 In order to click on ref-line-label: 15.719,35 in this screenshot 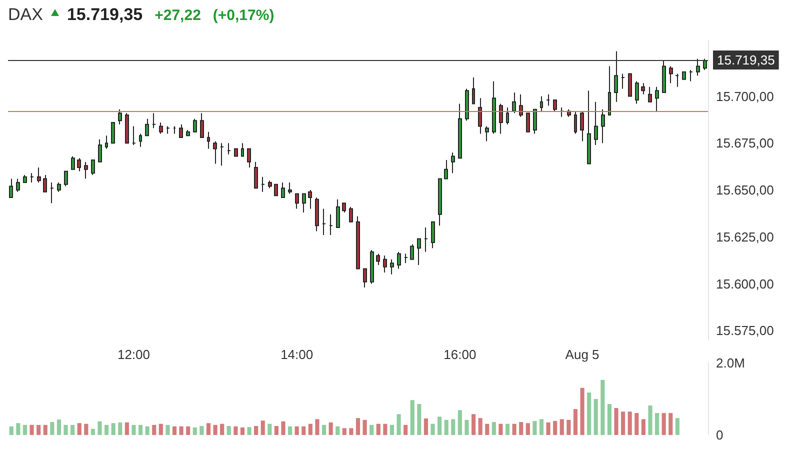, I will do `click(746, 60)`.